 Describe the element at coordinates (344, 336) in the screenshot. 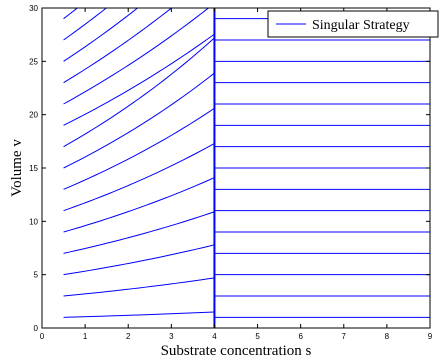

I see `x-tick-label: 7` at that location.